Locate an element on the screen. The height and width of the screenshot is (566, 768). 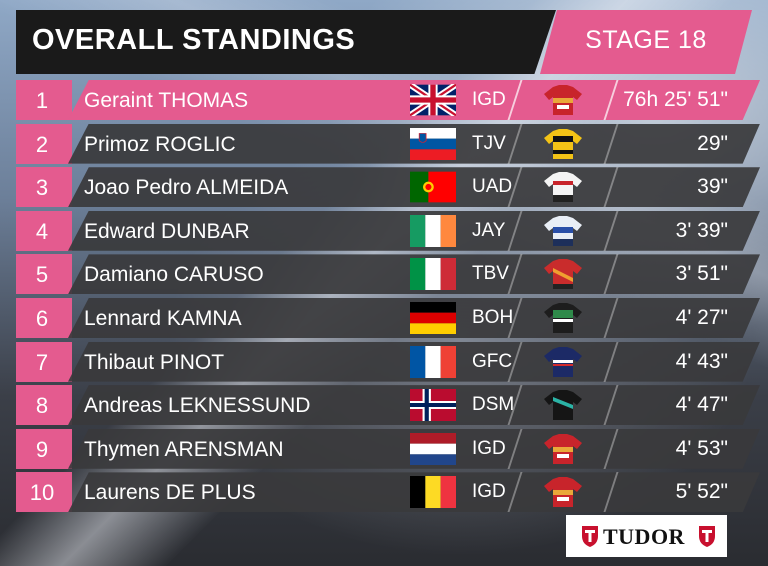
sponsor-name: TUDOR is located at coordinates (644, 536).